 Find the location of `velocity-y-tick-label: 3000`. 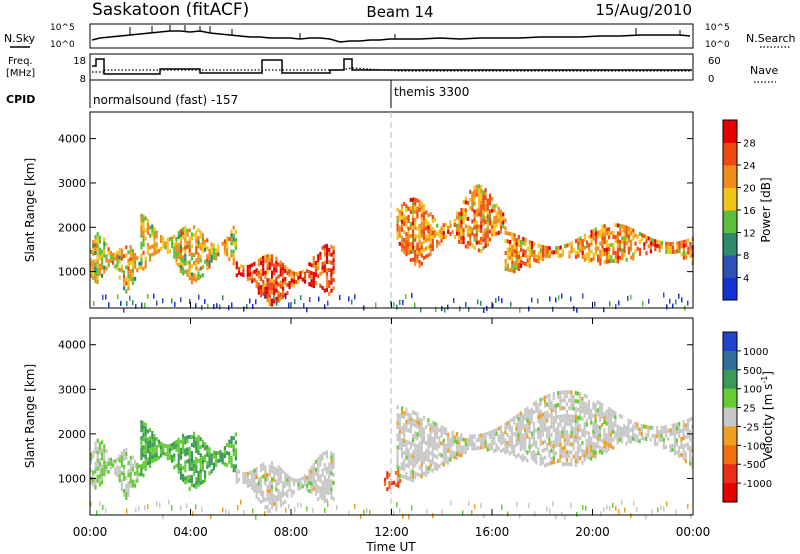

velocity-y-tick-label: 3000 is located at coordinates (72, 389).